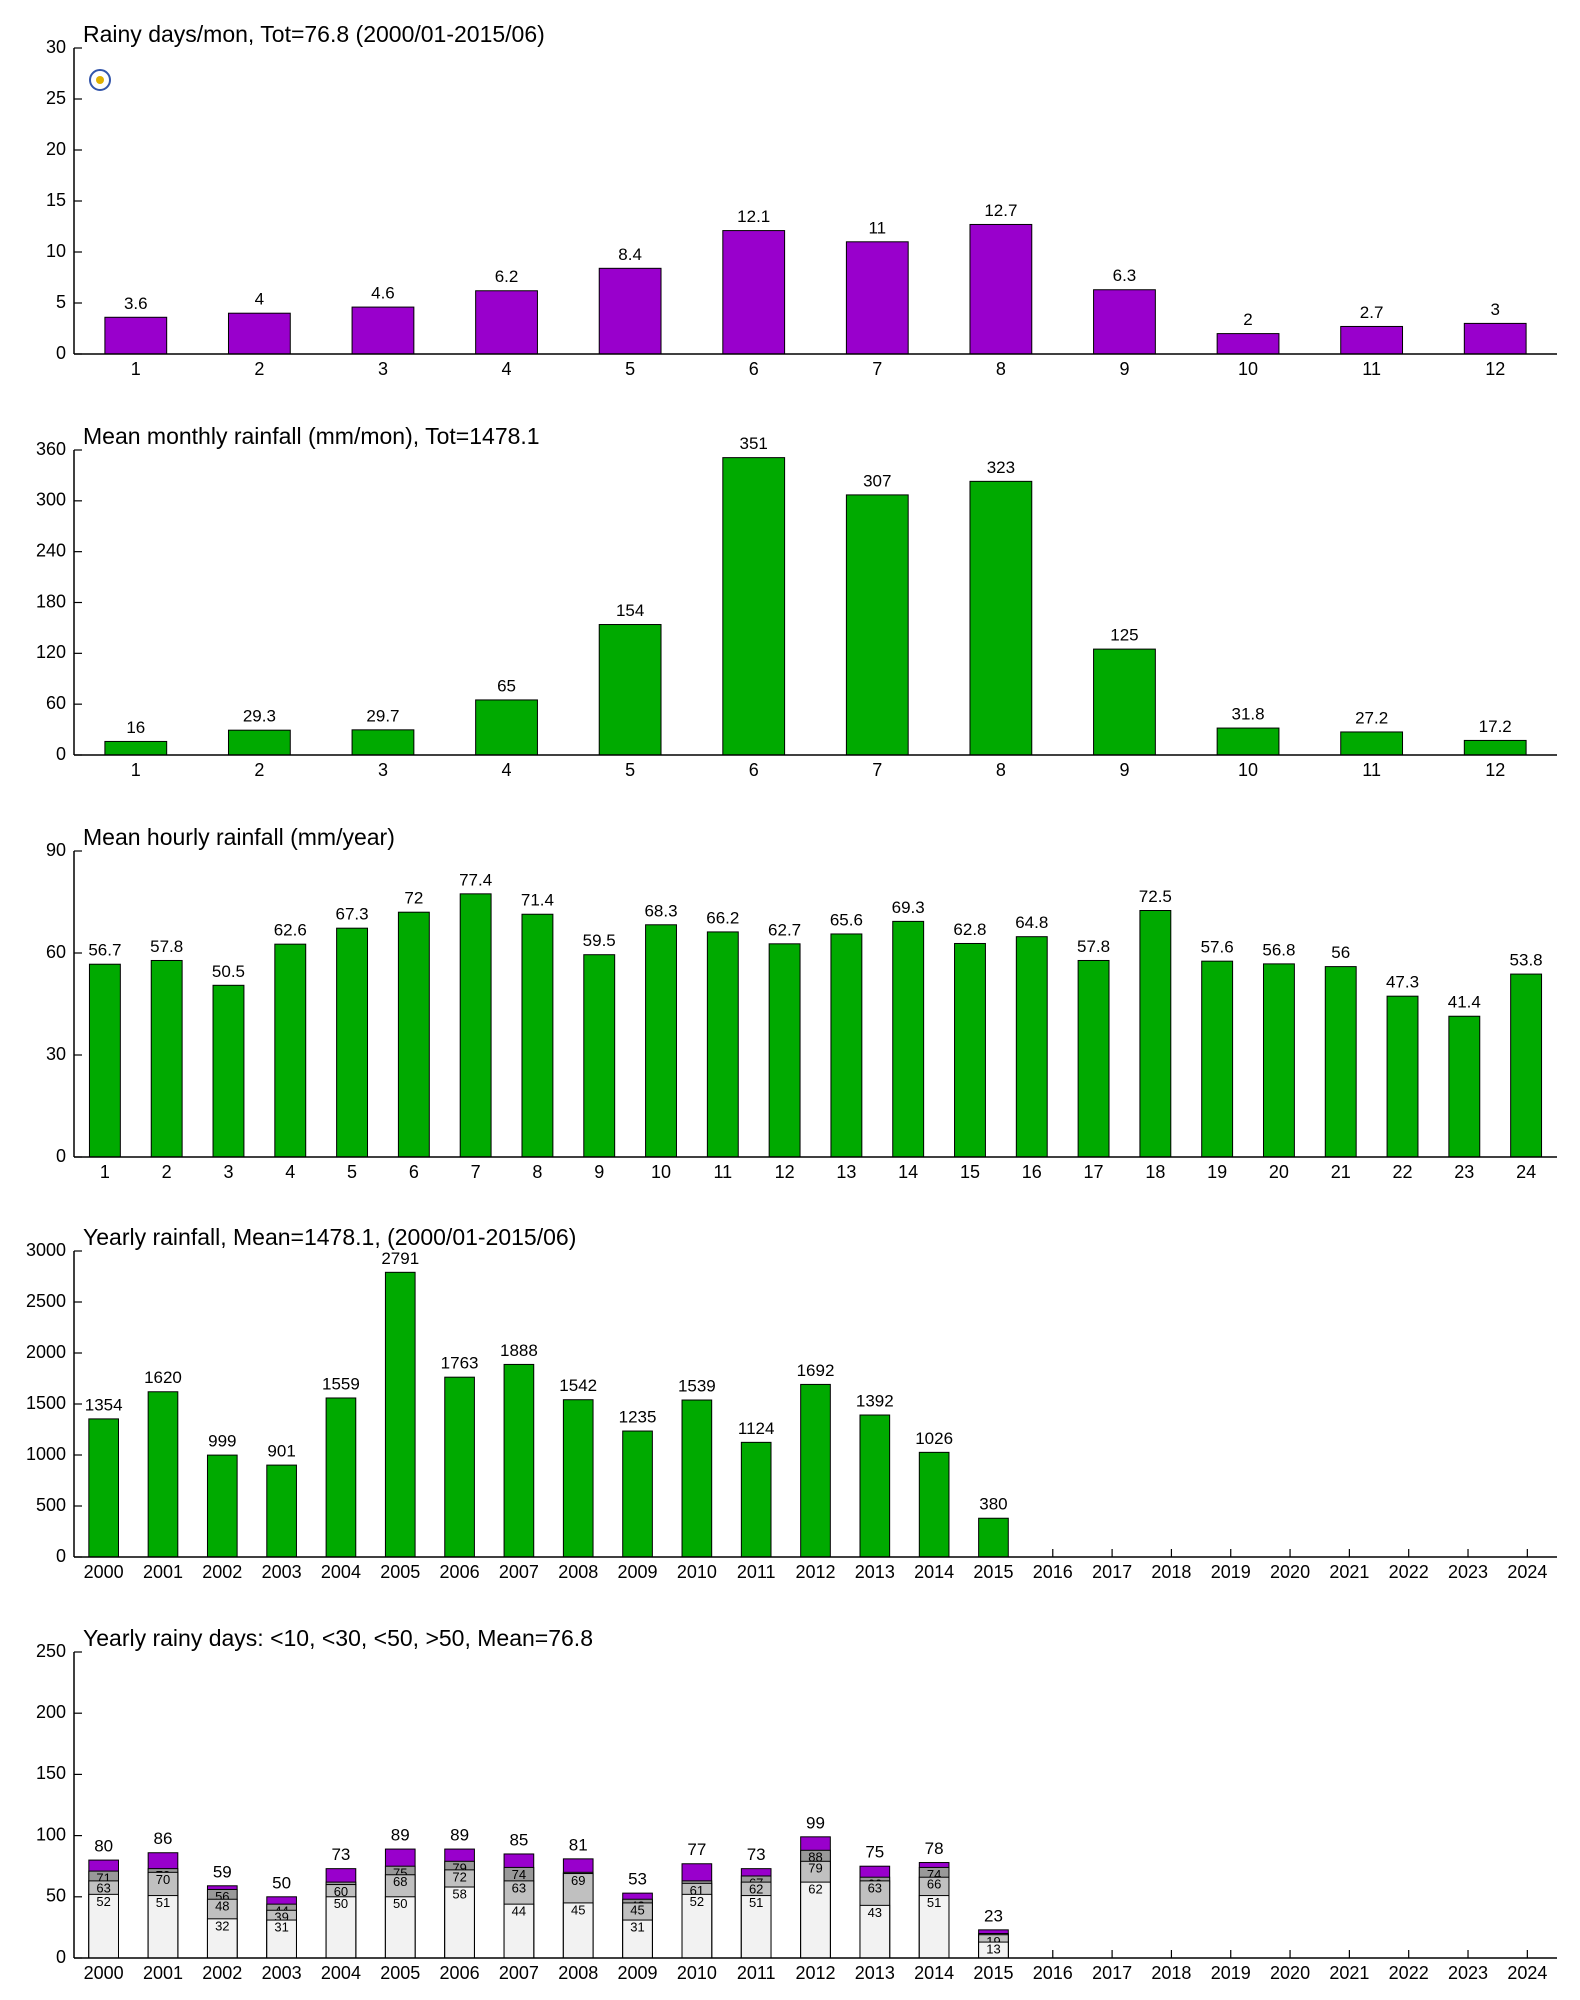  What do you see at coordinates (1248, 770) in the screenshot?
I see `x-tick-label: 10` at bounding box center [1248, 770].